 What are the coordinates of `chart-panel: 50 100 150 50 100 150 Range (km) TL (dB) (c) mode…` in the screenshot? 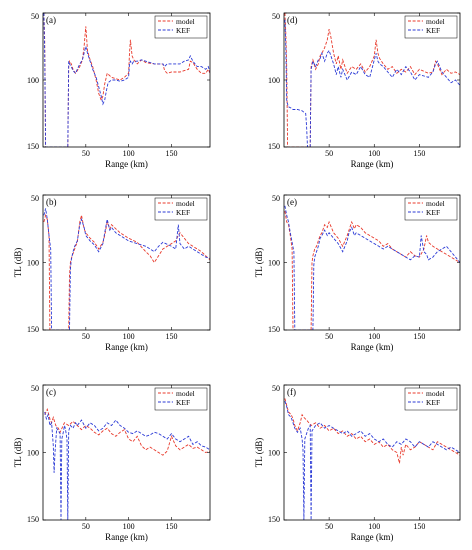 It's located at (112, 463).